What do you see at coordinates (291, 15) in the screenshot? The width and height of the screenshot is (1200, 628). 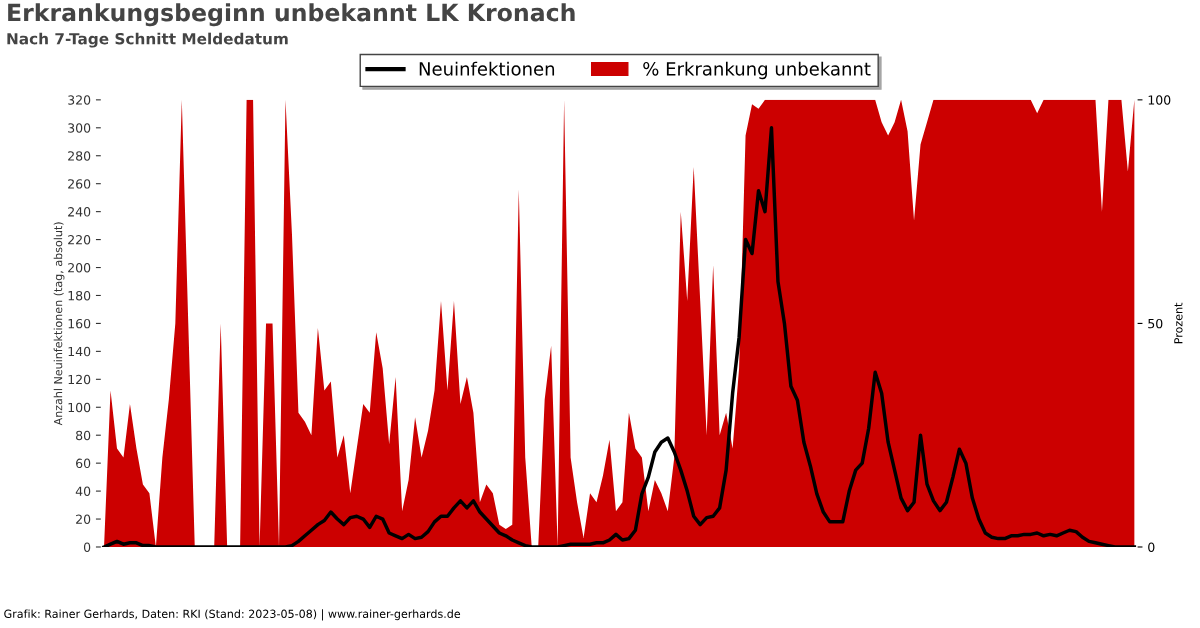 I see `chart-title: Erkrankungsbeginn unbekannt LK Kronach` at bounding box center [291, 15].